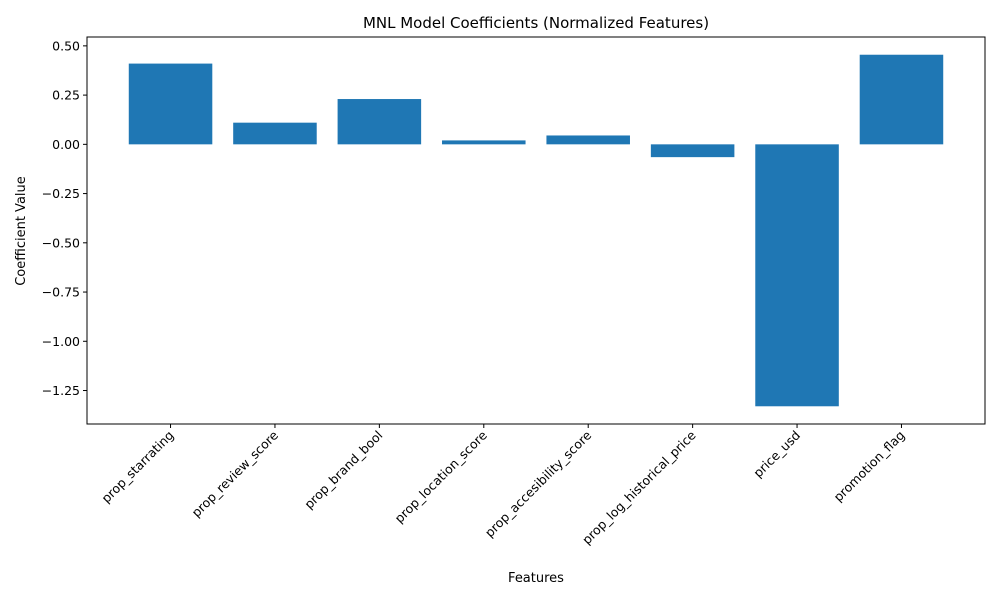 The image size is (1000, 605). I want to click on y-tick-label: 0.25, so click(66, 95).